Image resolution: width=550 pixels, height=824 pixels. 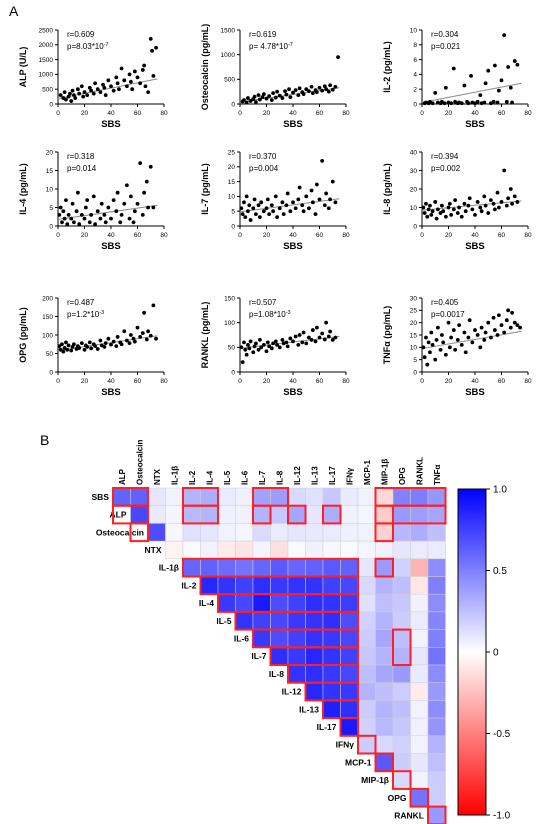 I want to click on stat-p-label: p=1.2*10-3, so click(x=85, y=314).